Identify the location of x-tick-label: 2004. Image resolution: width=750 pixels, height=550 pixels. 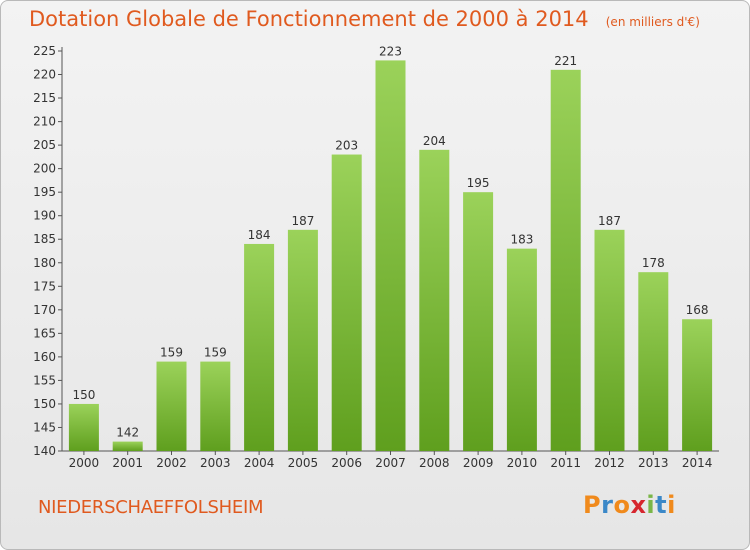
(259, 463).